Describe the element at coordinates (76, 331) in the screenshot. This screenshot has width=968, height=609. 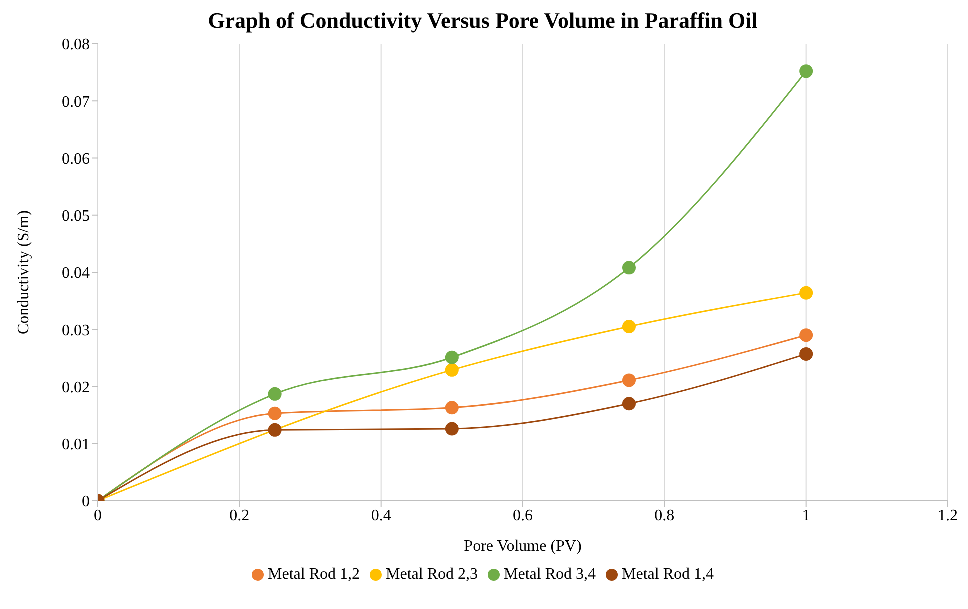
I see `y-tick-label: 0.03` at that location.